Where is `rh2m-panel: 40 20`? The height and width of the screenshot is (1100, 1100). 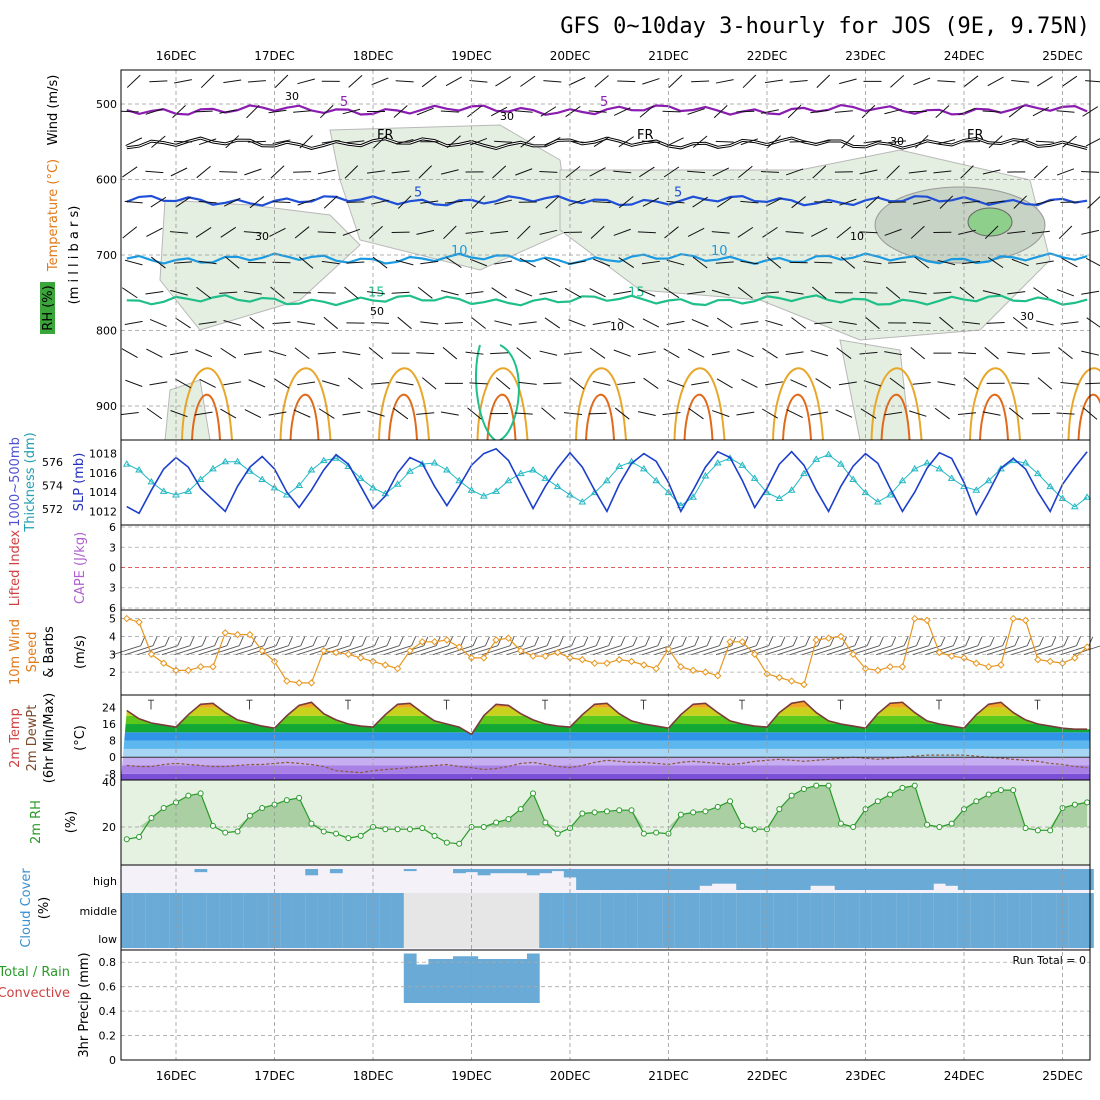 rh2m-panel: 40 20 is located at coordinates (596, 811).